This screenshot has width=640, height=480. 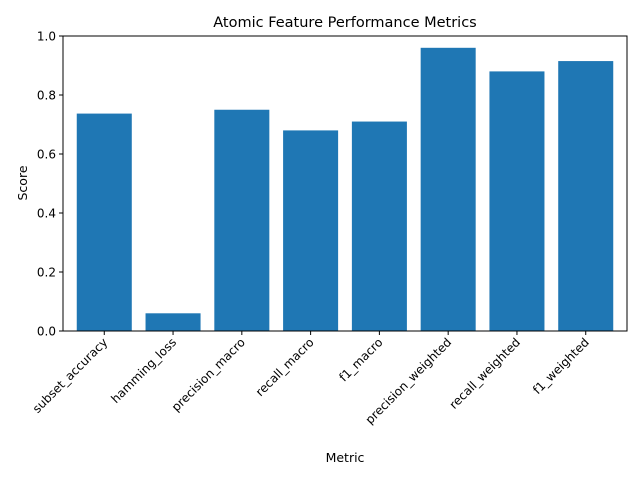 I want to click on y-tick-label: 0.6, so click(x=46, y=155).